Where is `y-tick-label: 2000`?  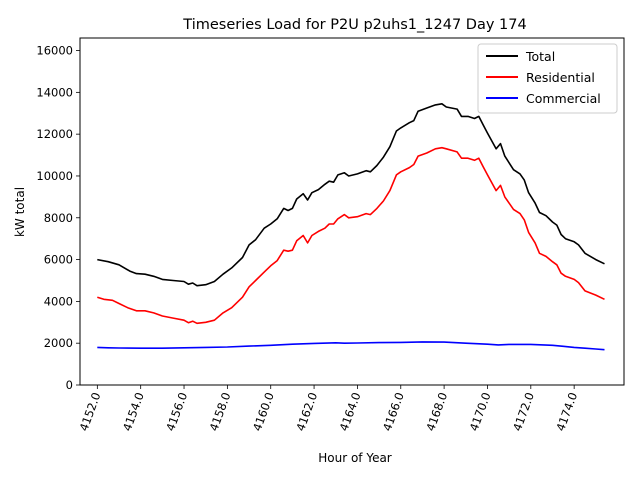 y-tick-label: 2000 is located at coordinates (58, 343).